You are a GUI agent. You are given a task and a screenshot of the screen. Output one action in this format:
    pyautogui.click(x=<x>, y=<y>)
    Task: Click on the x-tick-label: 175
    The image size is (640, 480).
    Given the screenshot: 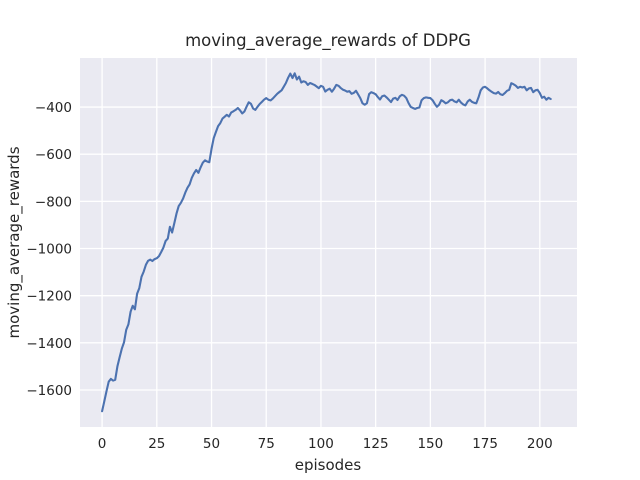 What is the action you would take?
    pyautogui.click(x=485, y=444)
    